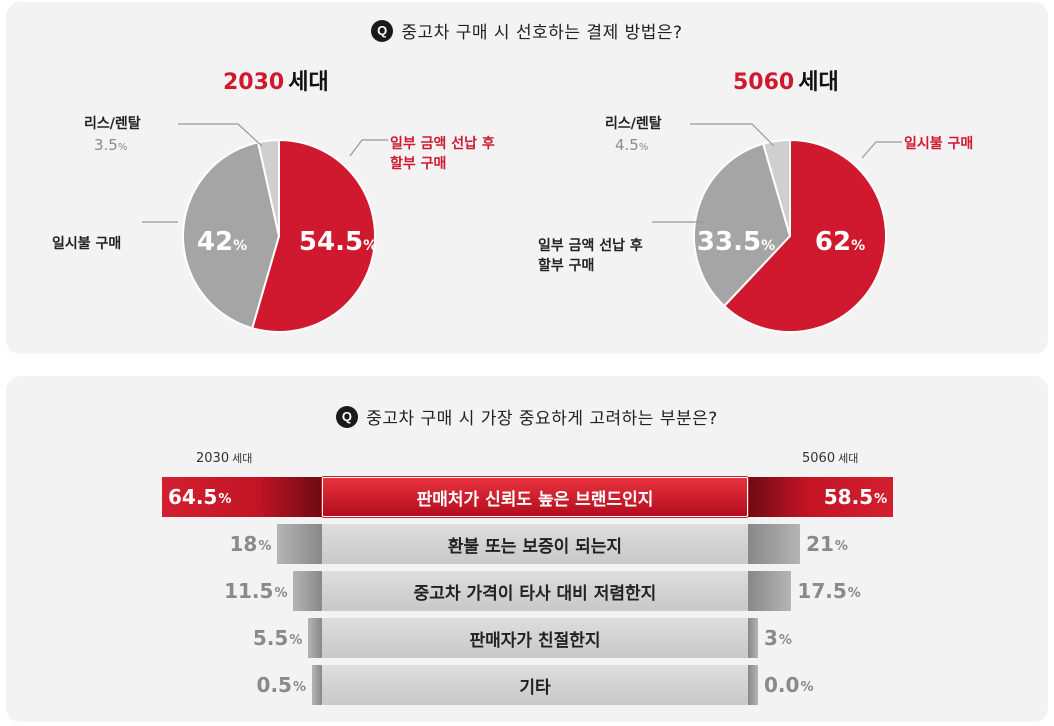 The width and height of the screenshot is (1054, 726). I want to click on pie-5060-value-1: 33.5%, so click(736, 242).